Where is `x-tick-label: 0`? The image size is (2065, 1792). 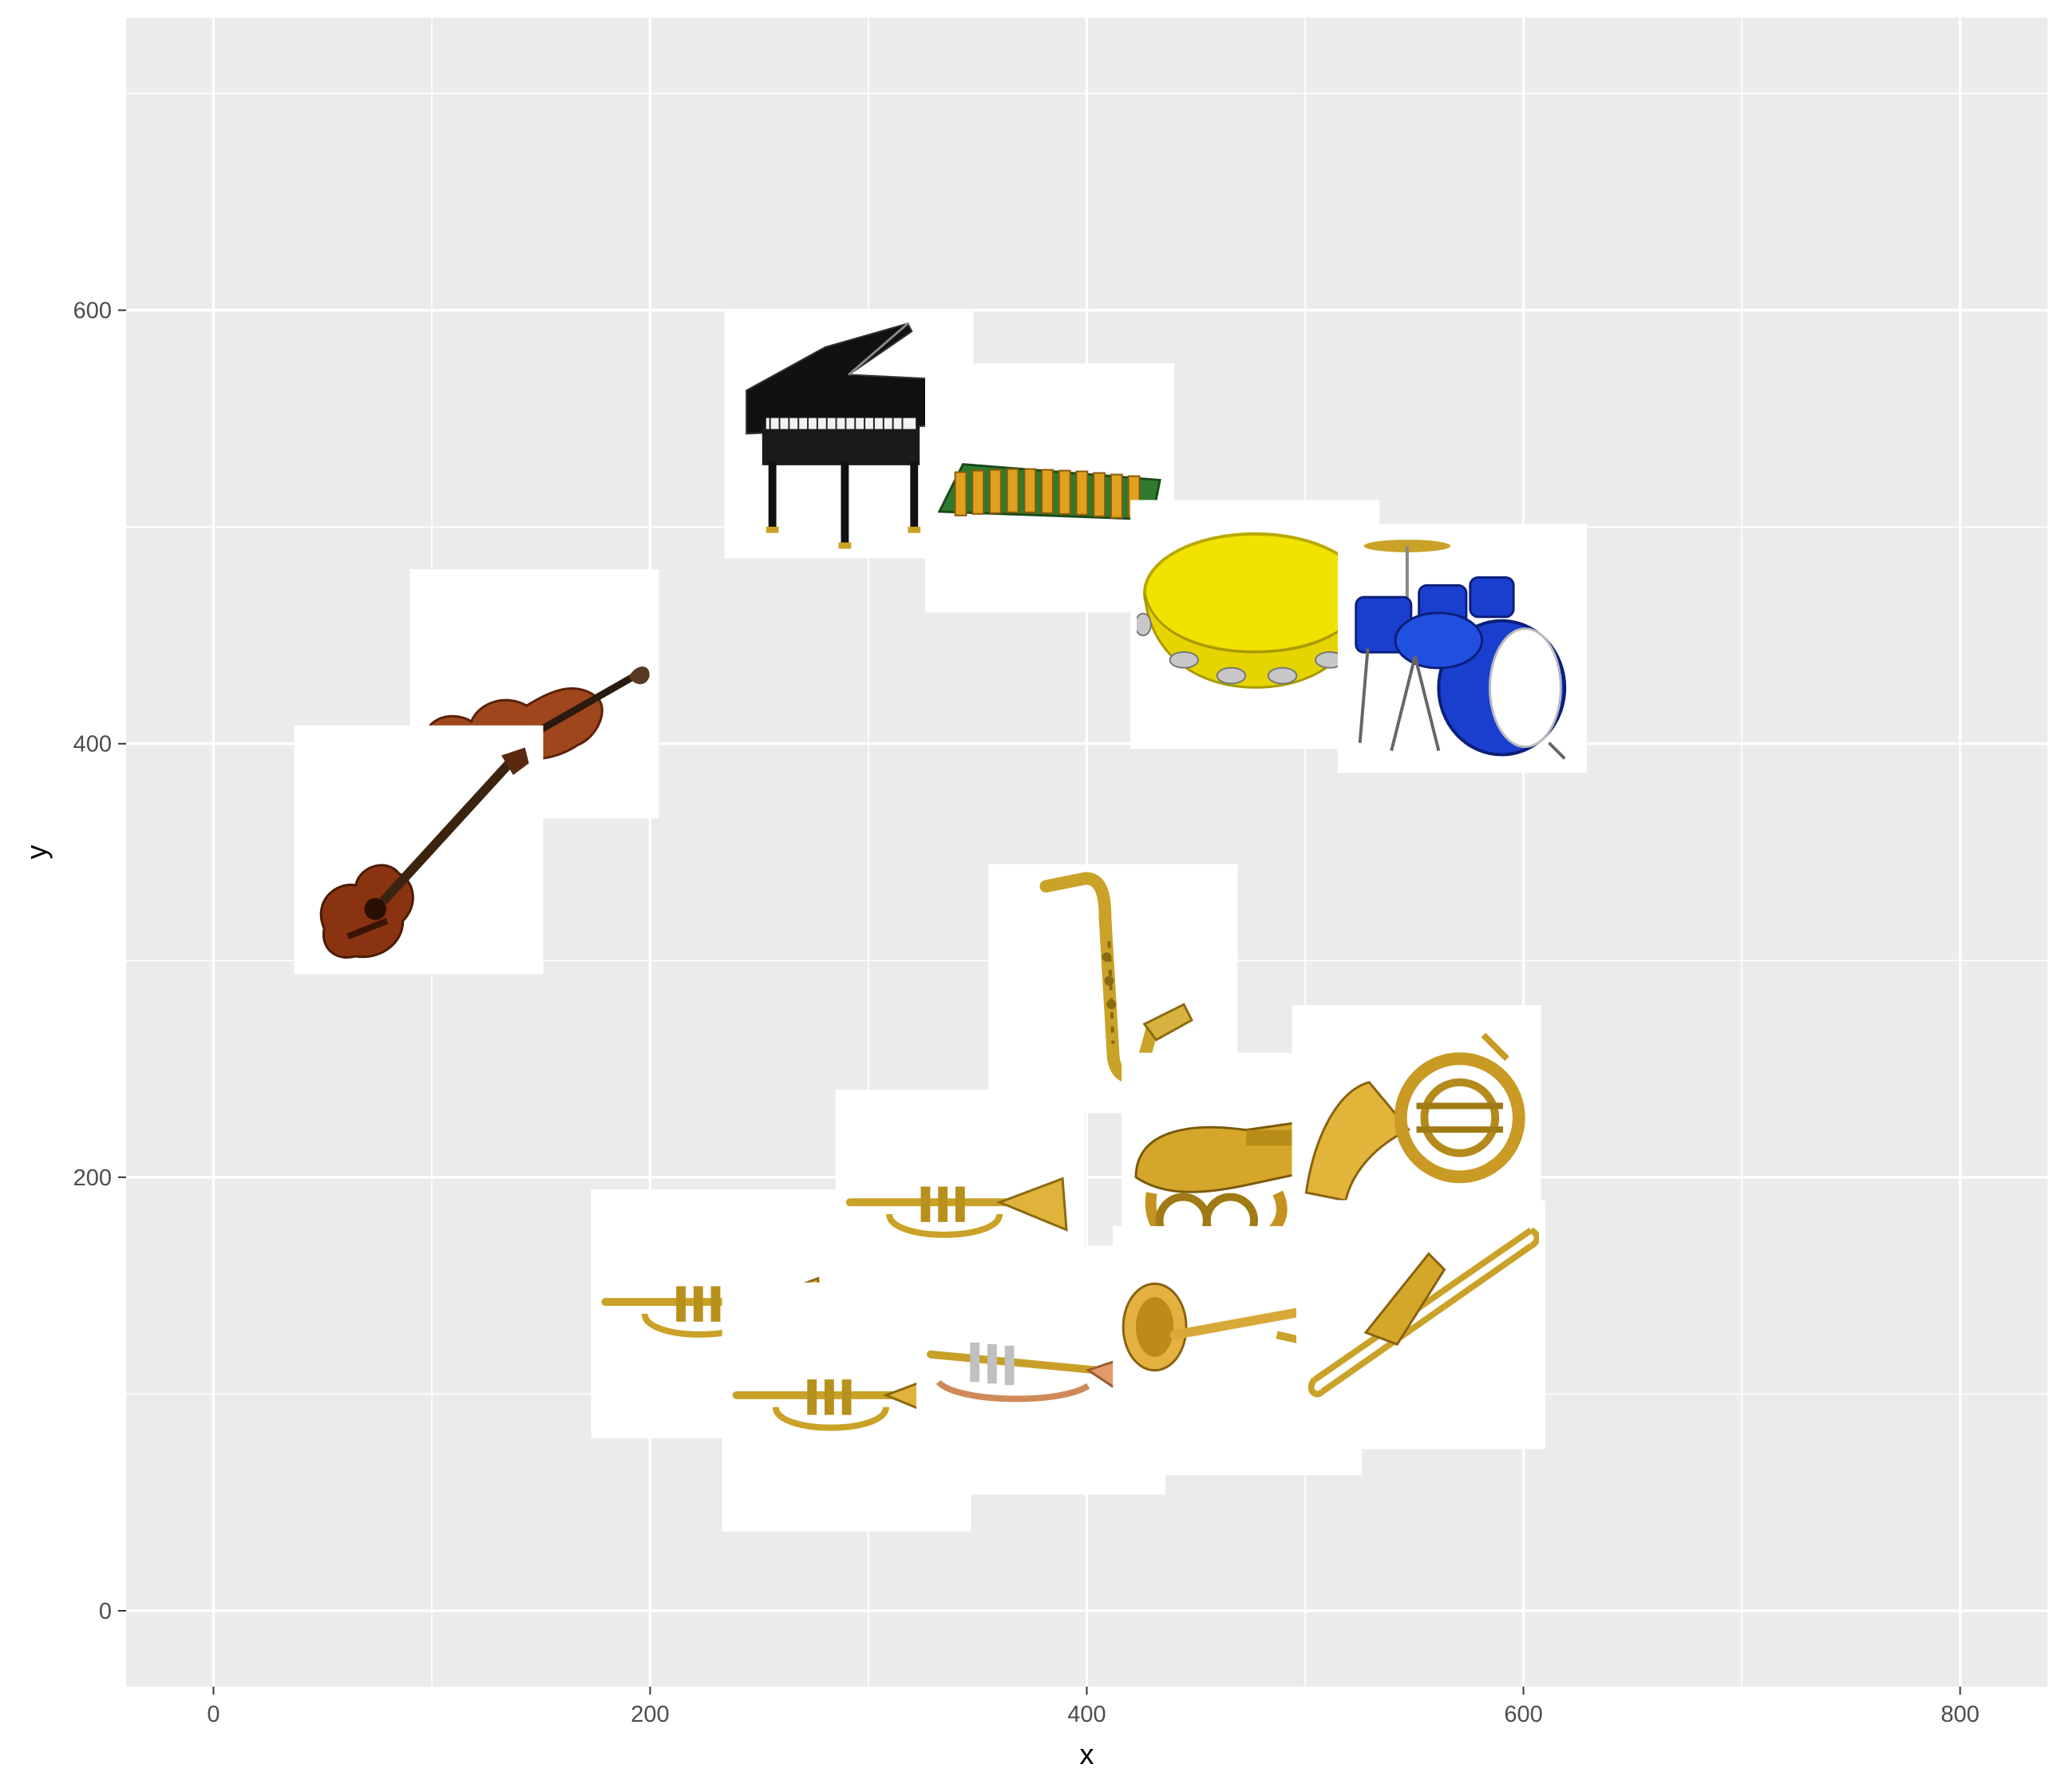
x-tick-label: 0 is located at coordinates (214, 1714).